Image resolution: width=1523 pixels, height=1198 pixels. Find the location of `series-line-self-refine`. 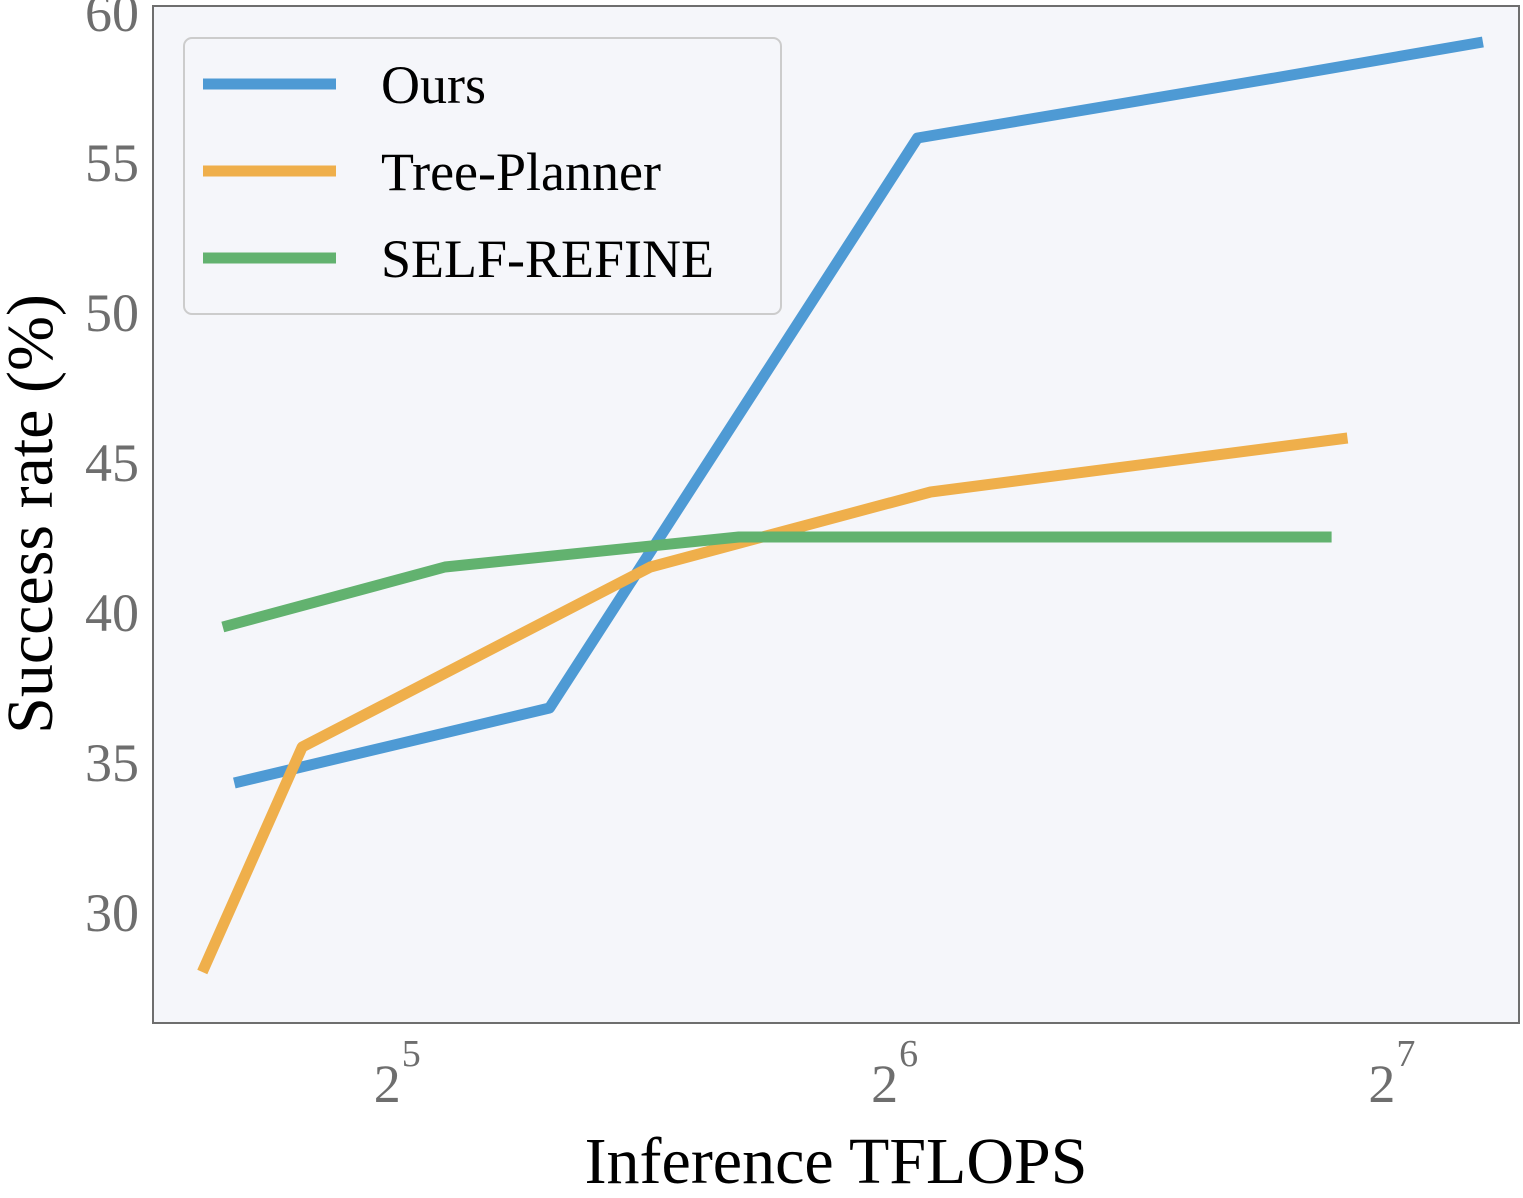

series-line-self-refine is located at coordinates (776, 582).